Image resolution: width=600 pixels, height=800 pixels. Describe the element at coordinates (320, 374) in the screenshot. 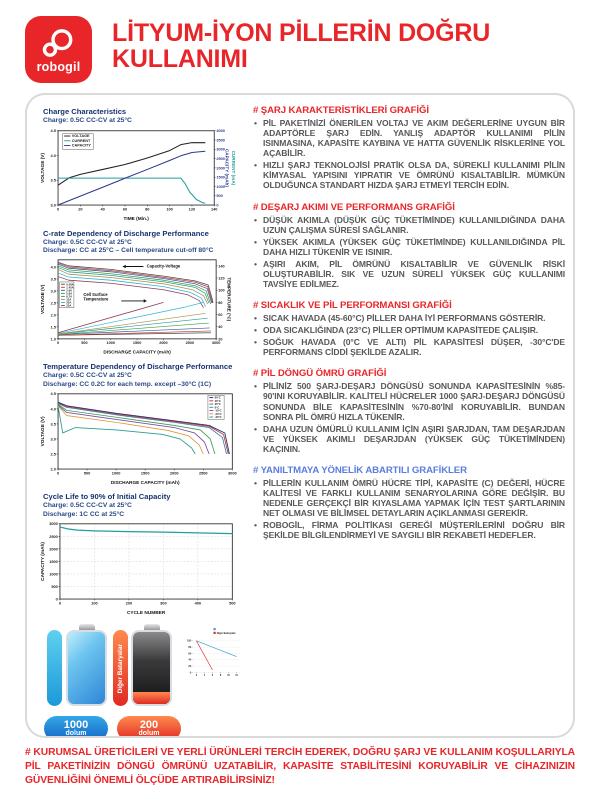

I see `section-heading: # PİL DÖNGÜ ÖMRÜ GRAFİĞİ` at that location.